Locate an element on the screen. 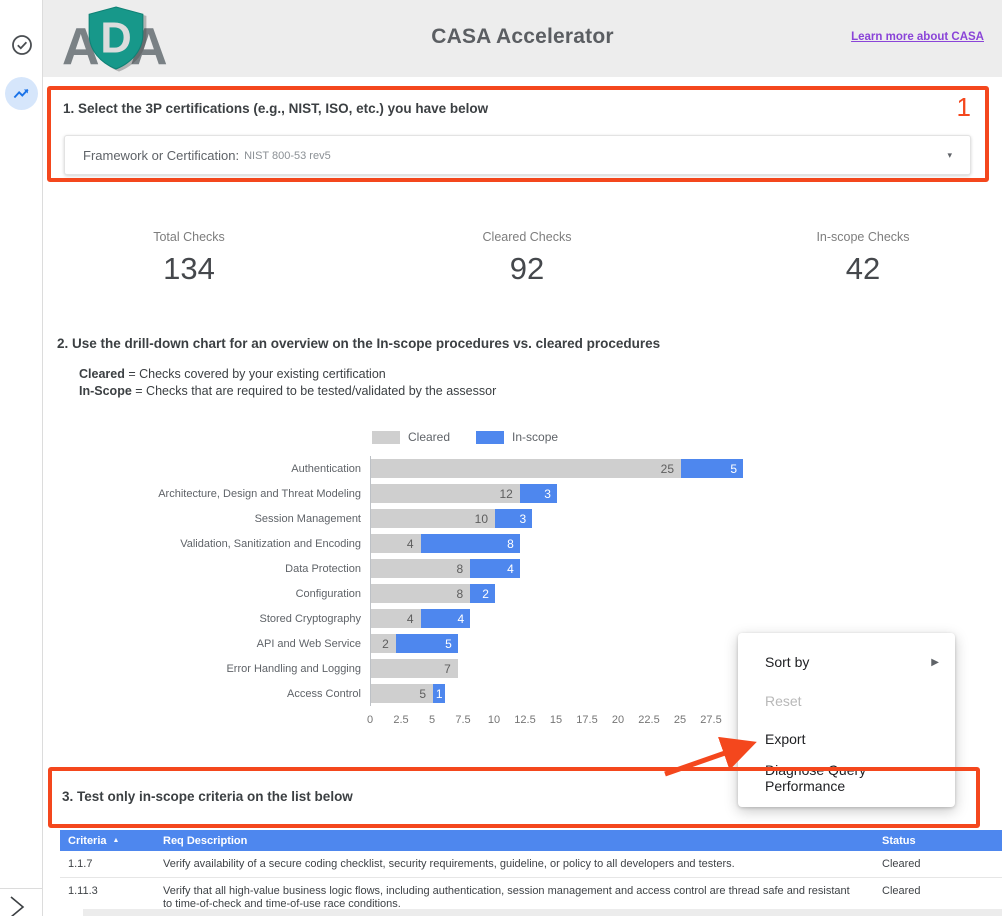 The height and width of the screenshot is (916, 1002). cleared-bar-segment: 7 is located at coordinates (414, 668).